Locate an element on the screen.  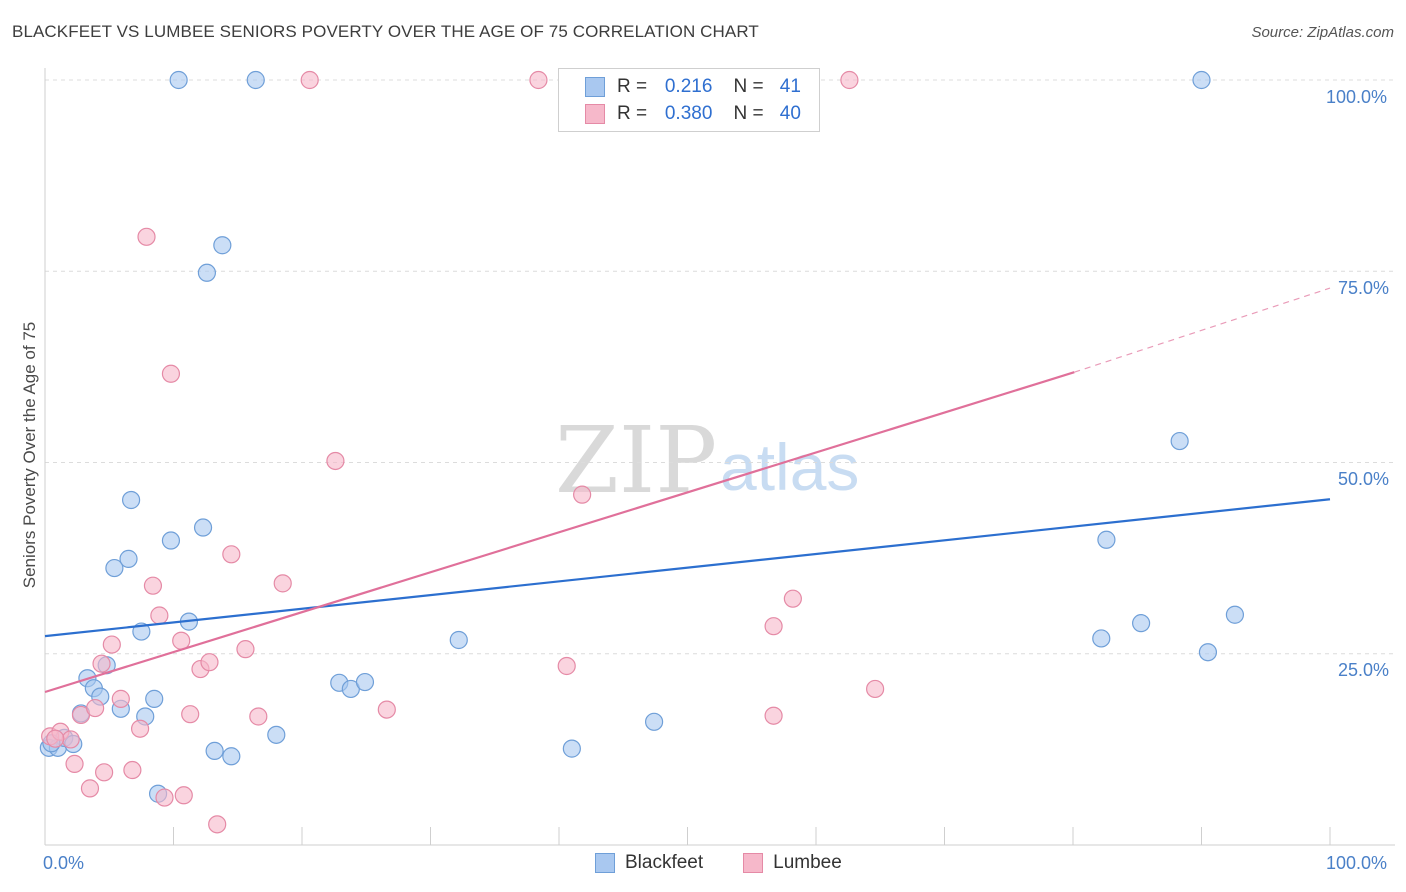
legend-label: Lumbee is located at coordinates (807, 862).